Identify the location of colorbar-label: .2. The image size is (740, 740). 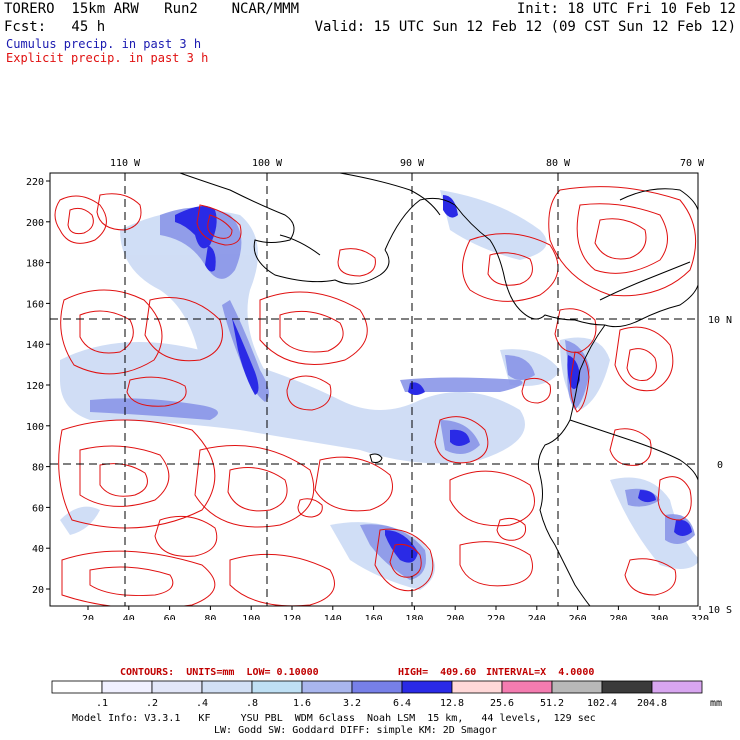
(152, 703).